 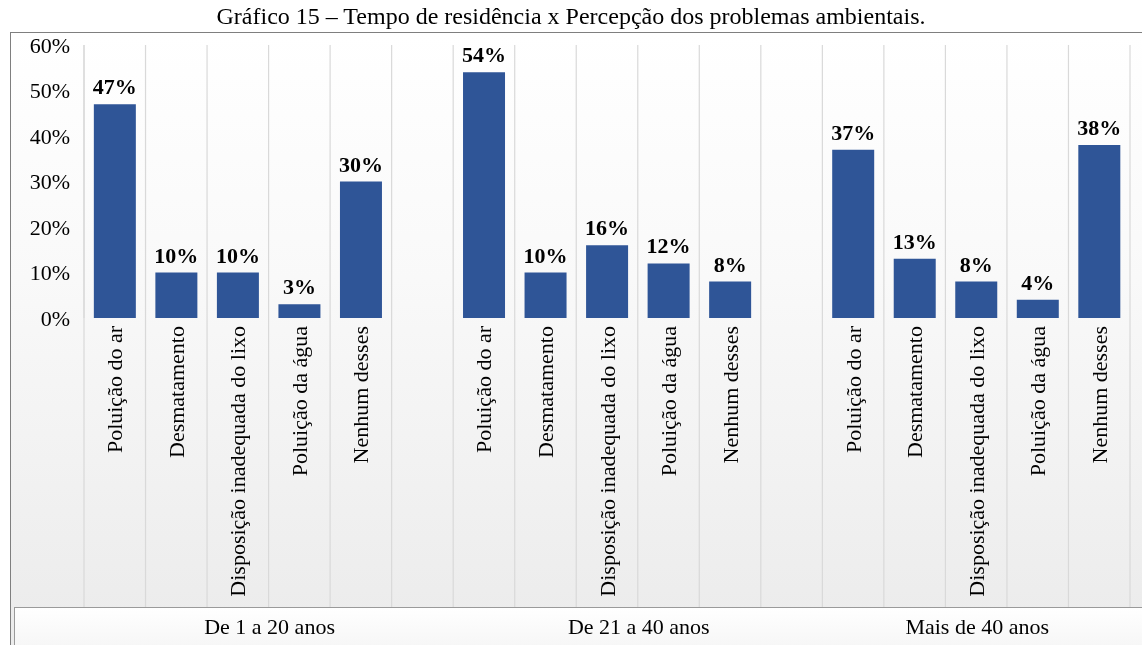 What do you see at coordinates (607, 228) in the screenshot?
I see `data-label: 16%` at bounding box center [607, 228].